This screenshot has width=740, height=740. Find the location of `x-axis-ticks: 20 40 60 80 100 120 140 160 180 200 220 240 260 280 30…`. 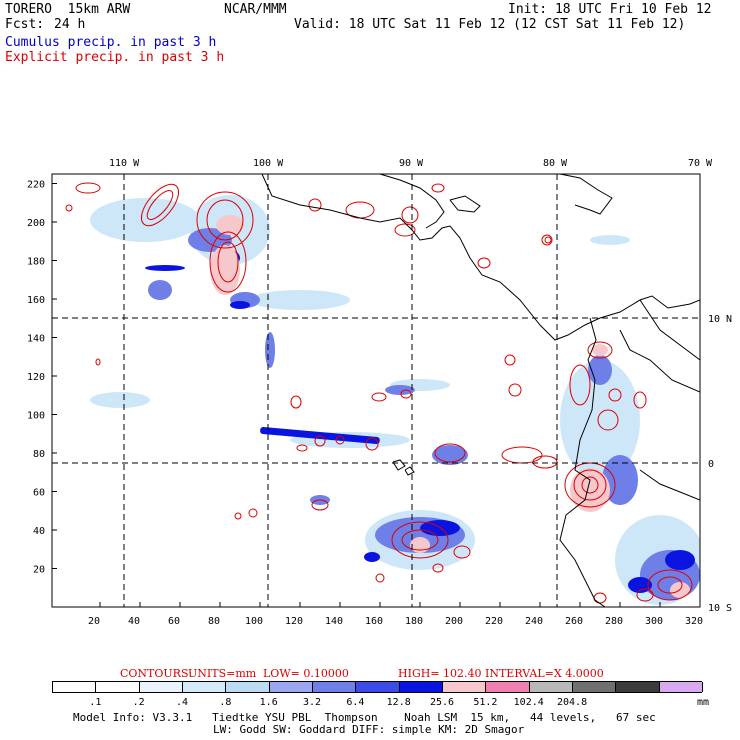

x-axis-ticks: 20 40 60 80 100 120 140 160 180 200 220 240 260 280 30… is located at coordinates (395, 614).